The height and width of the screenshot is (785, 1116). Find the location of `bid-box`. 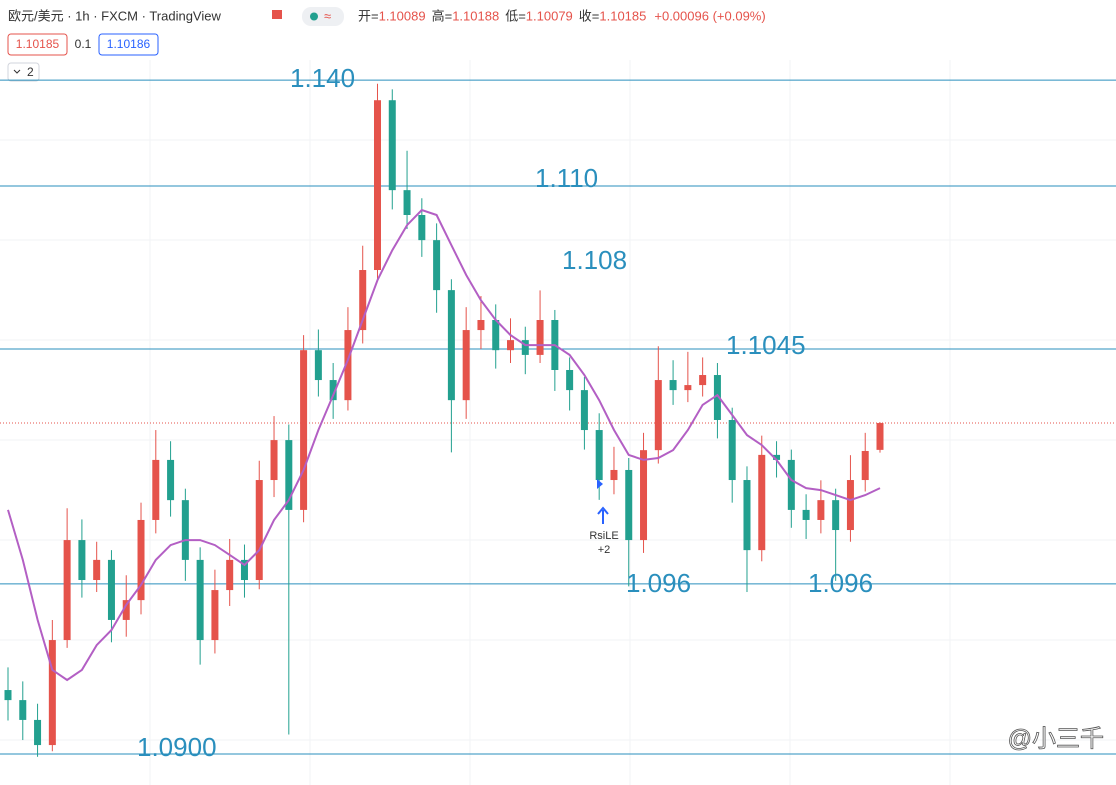

bid-box is located at coordinates (37, 44).